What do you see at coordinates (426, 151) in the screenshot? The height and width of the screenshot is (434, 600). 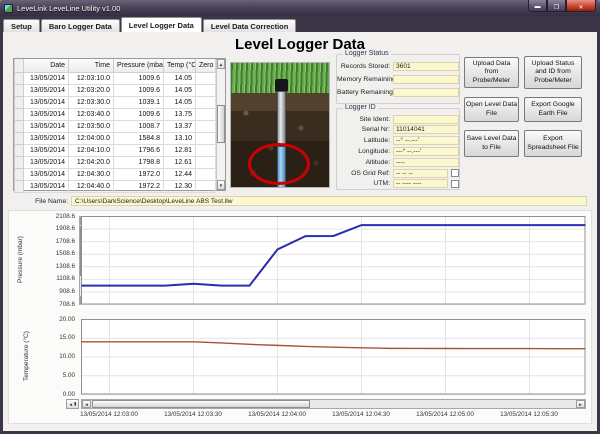 I see `field-input: ---° --.---'` at bounding box center [426, 151].